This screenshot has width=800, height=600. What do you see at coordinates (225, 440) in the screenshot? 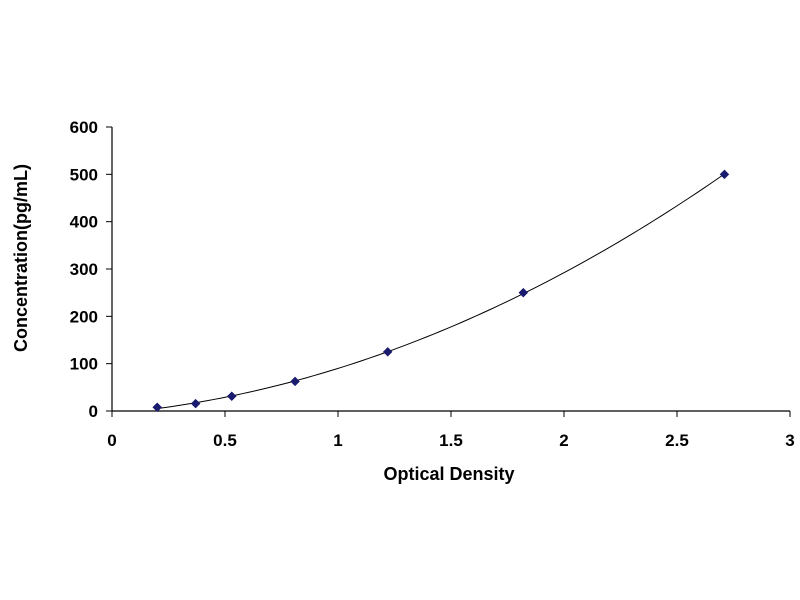
I see `x-tick-label: 0.5` at bounding box center [225, 440].